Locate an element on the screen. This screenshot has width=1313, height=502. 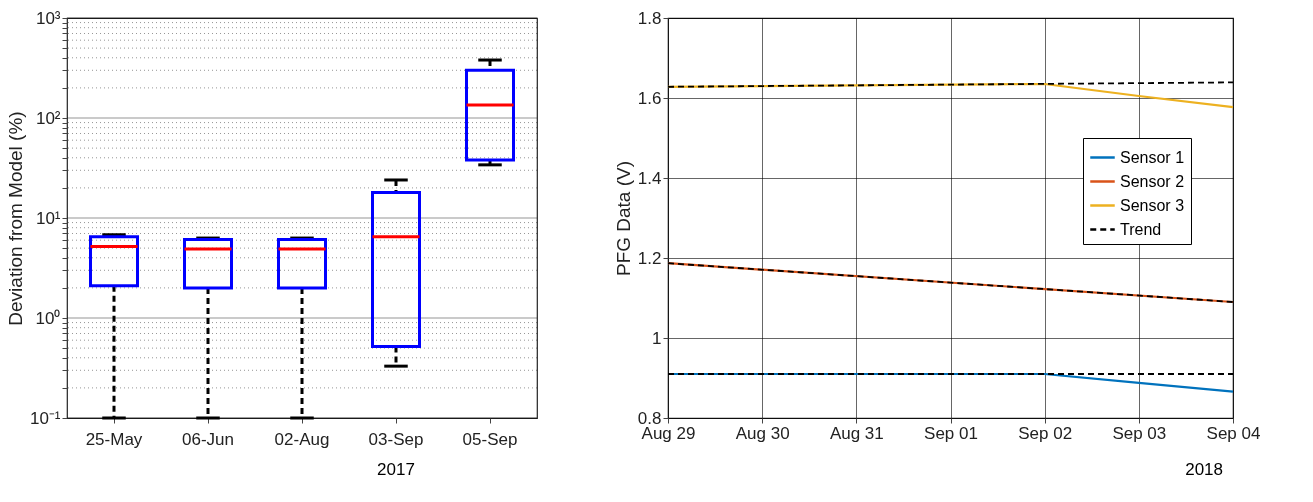
y-axis-title: Deviation from Model (%) is located at coordinates (15, 218).